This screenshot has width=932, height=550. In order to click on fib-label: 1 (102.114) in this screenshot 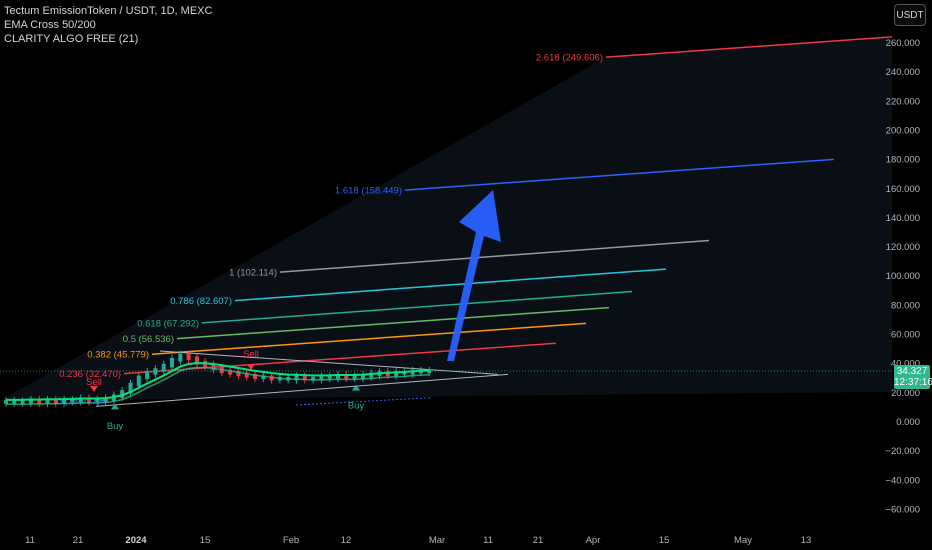, I will do `click(253, 273)`.